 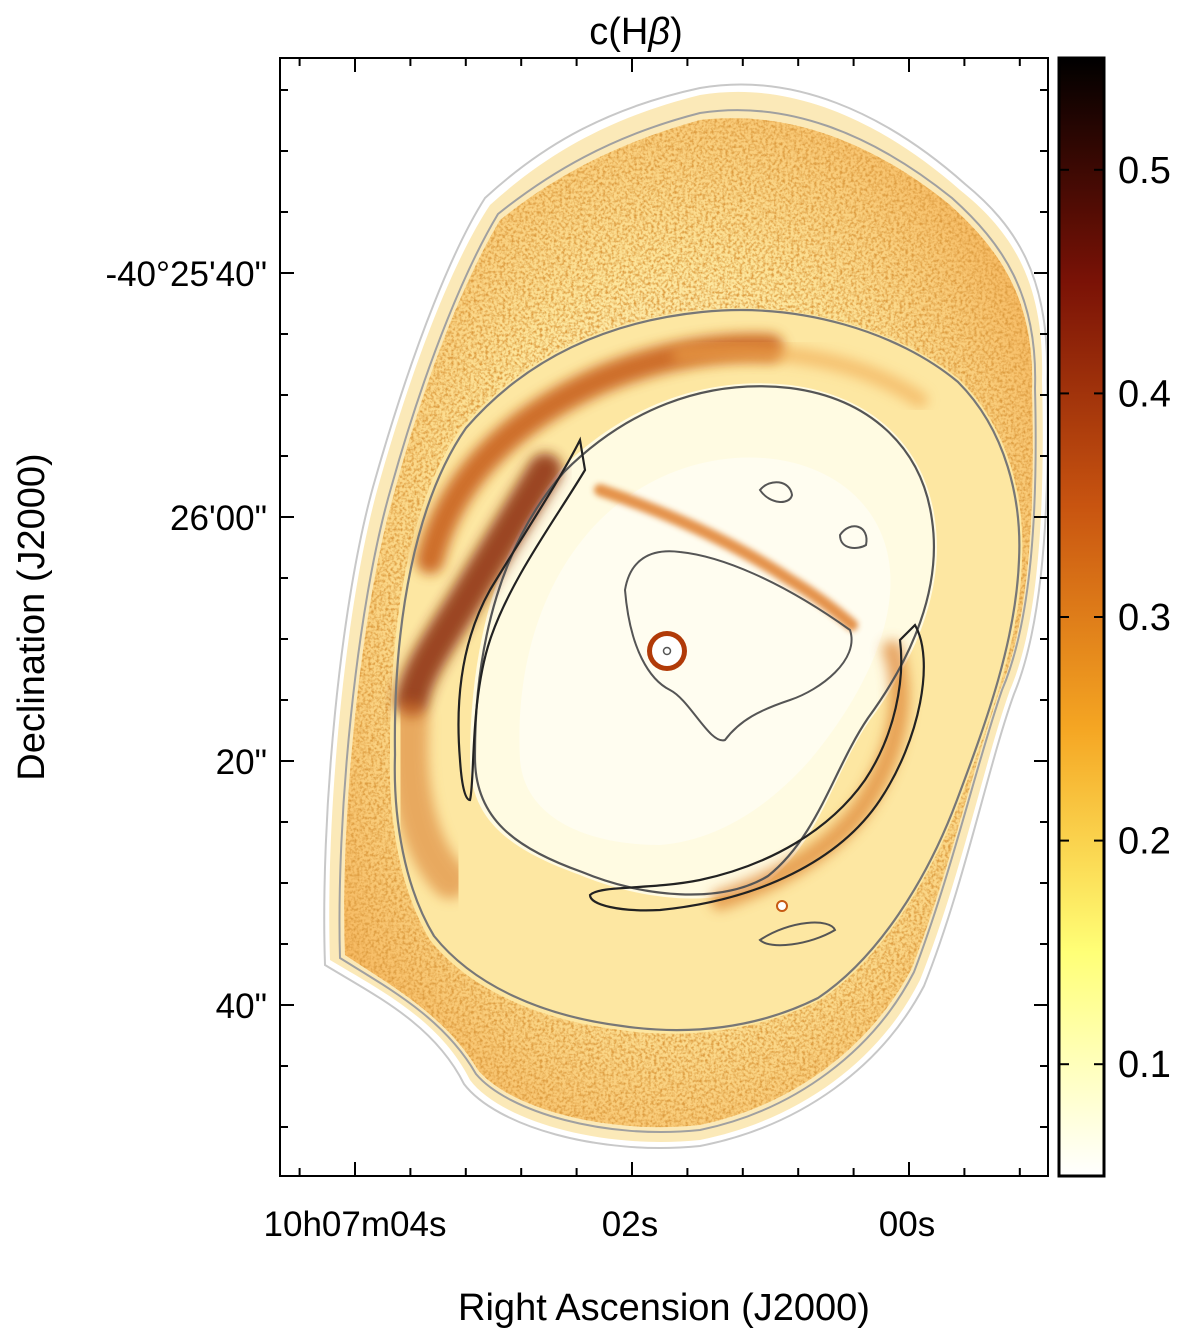 I want to click on contour-inner, so click(x=704, y=640).